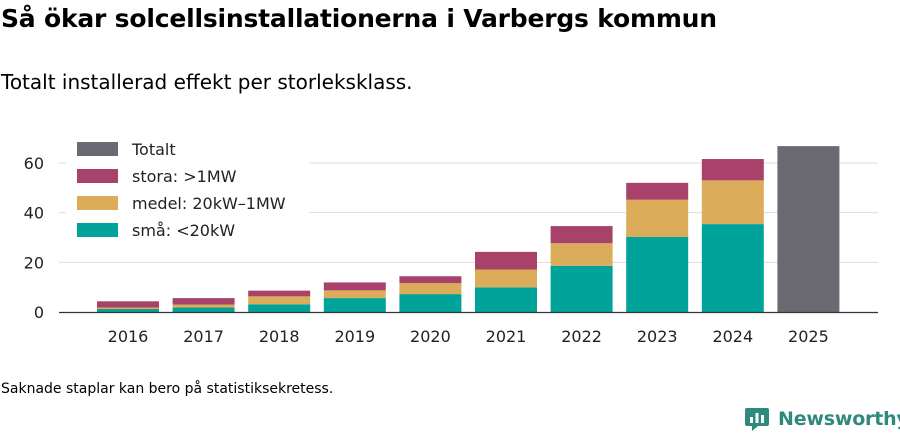 Image resolution: width=900 pixels, height=439 pixels. I want to click on bar-2024-små: <20kW, so click(732, 268).